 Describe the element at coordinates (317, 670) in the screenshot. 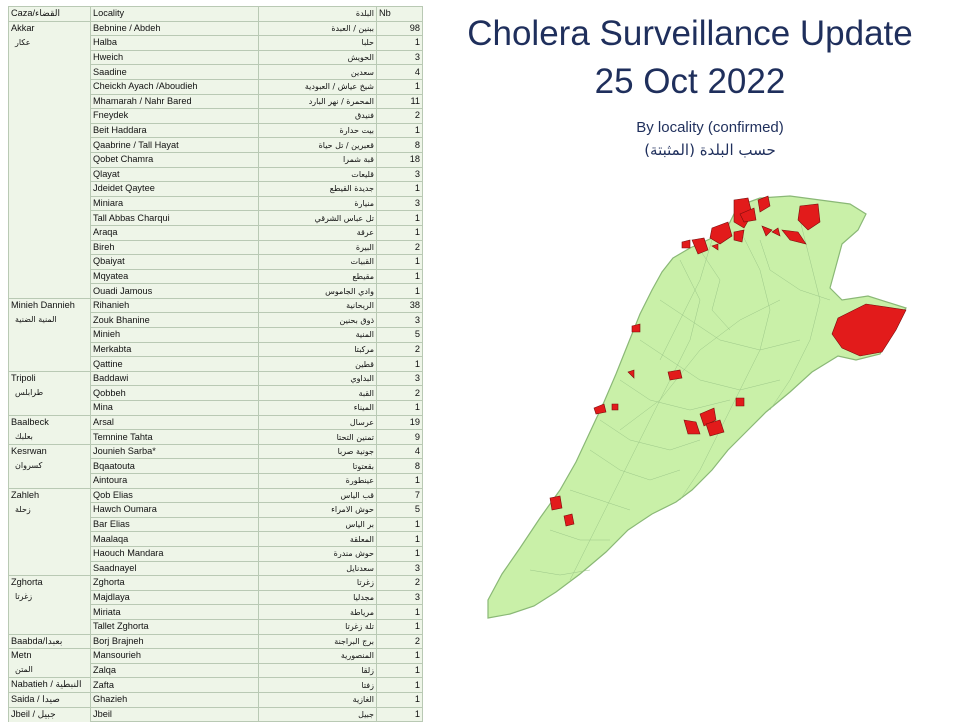

I see `locality-ar-cell: زلقا` at that location.